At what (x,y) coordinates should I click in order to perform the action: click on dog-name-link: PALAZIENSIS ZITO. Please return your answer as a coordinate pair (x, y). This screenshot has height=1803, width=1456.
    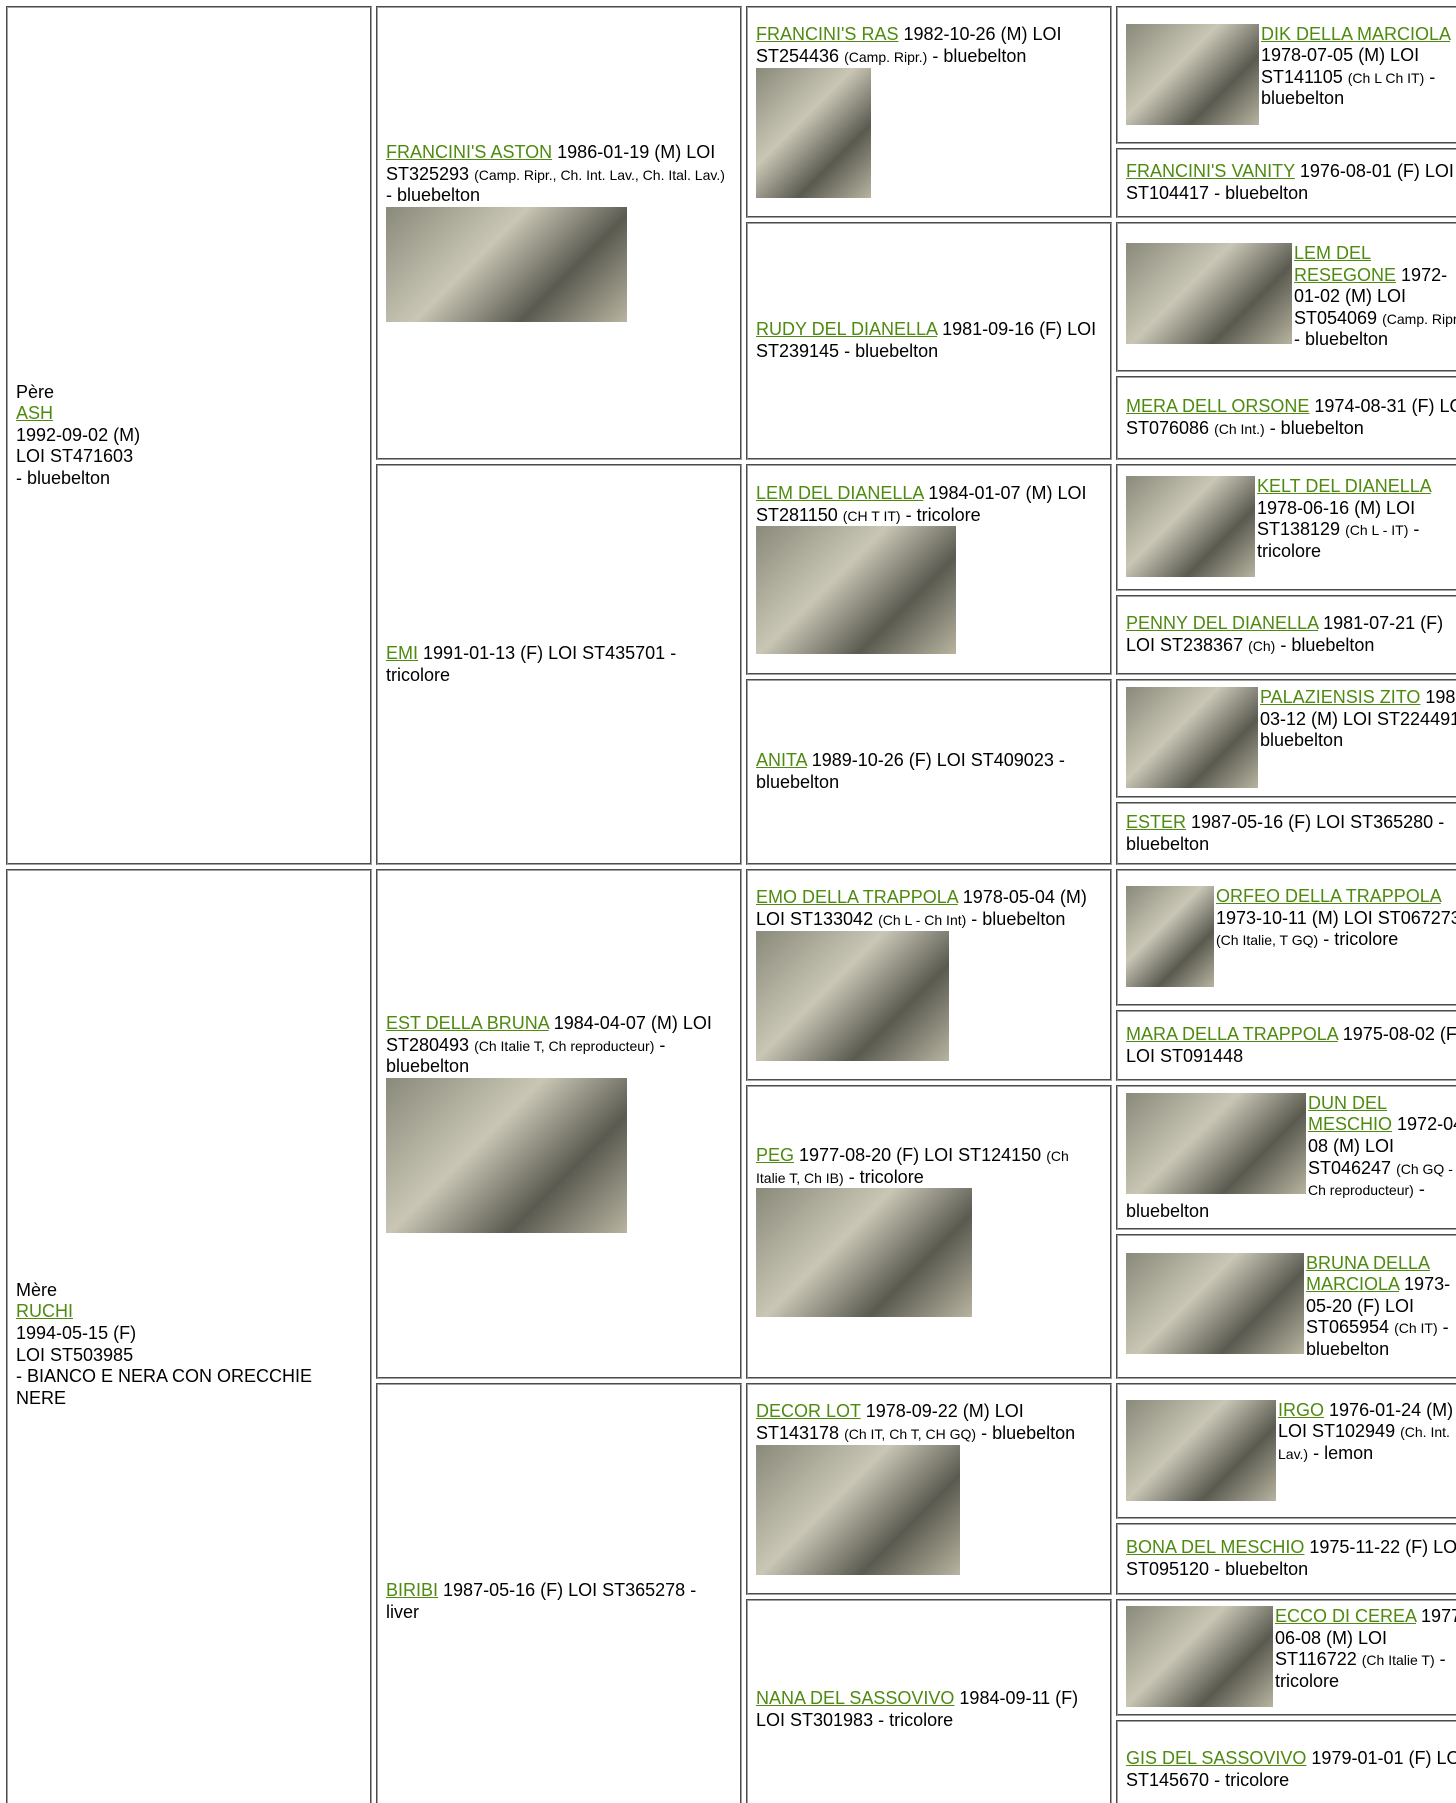
    Looking at the image, I should click on (1340, 697).